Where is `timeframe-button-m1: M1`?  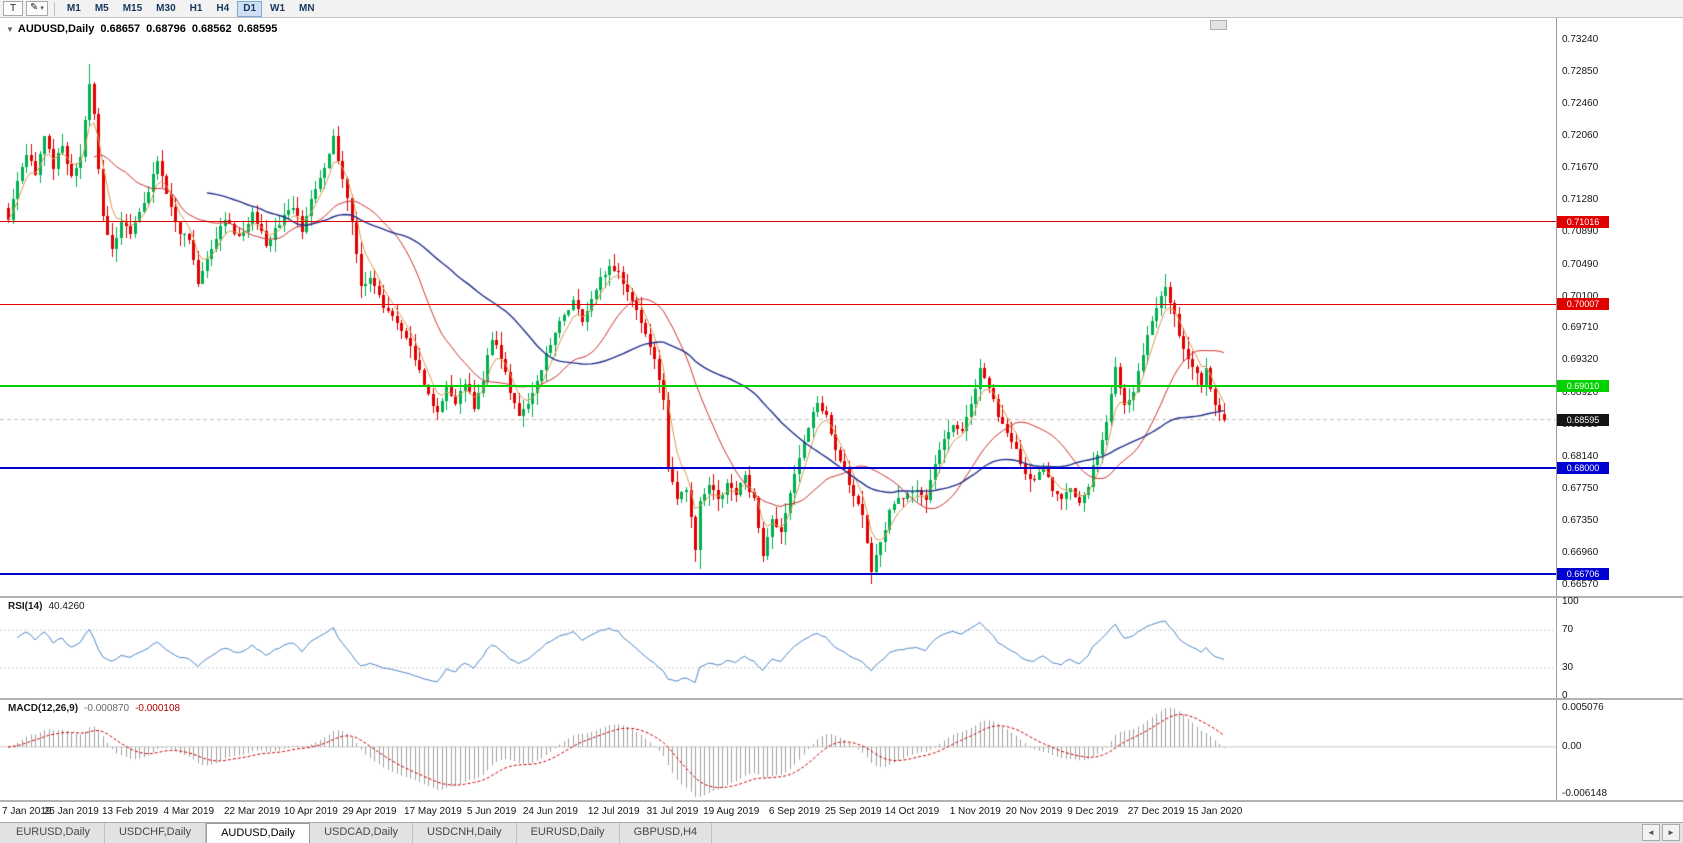 timeframe-button-m1: M1 is located at coordinates (74, 9).